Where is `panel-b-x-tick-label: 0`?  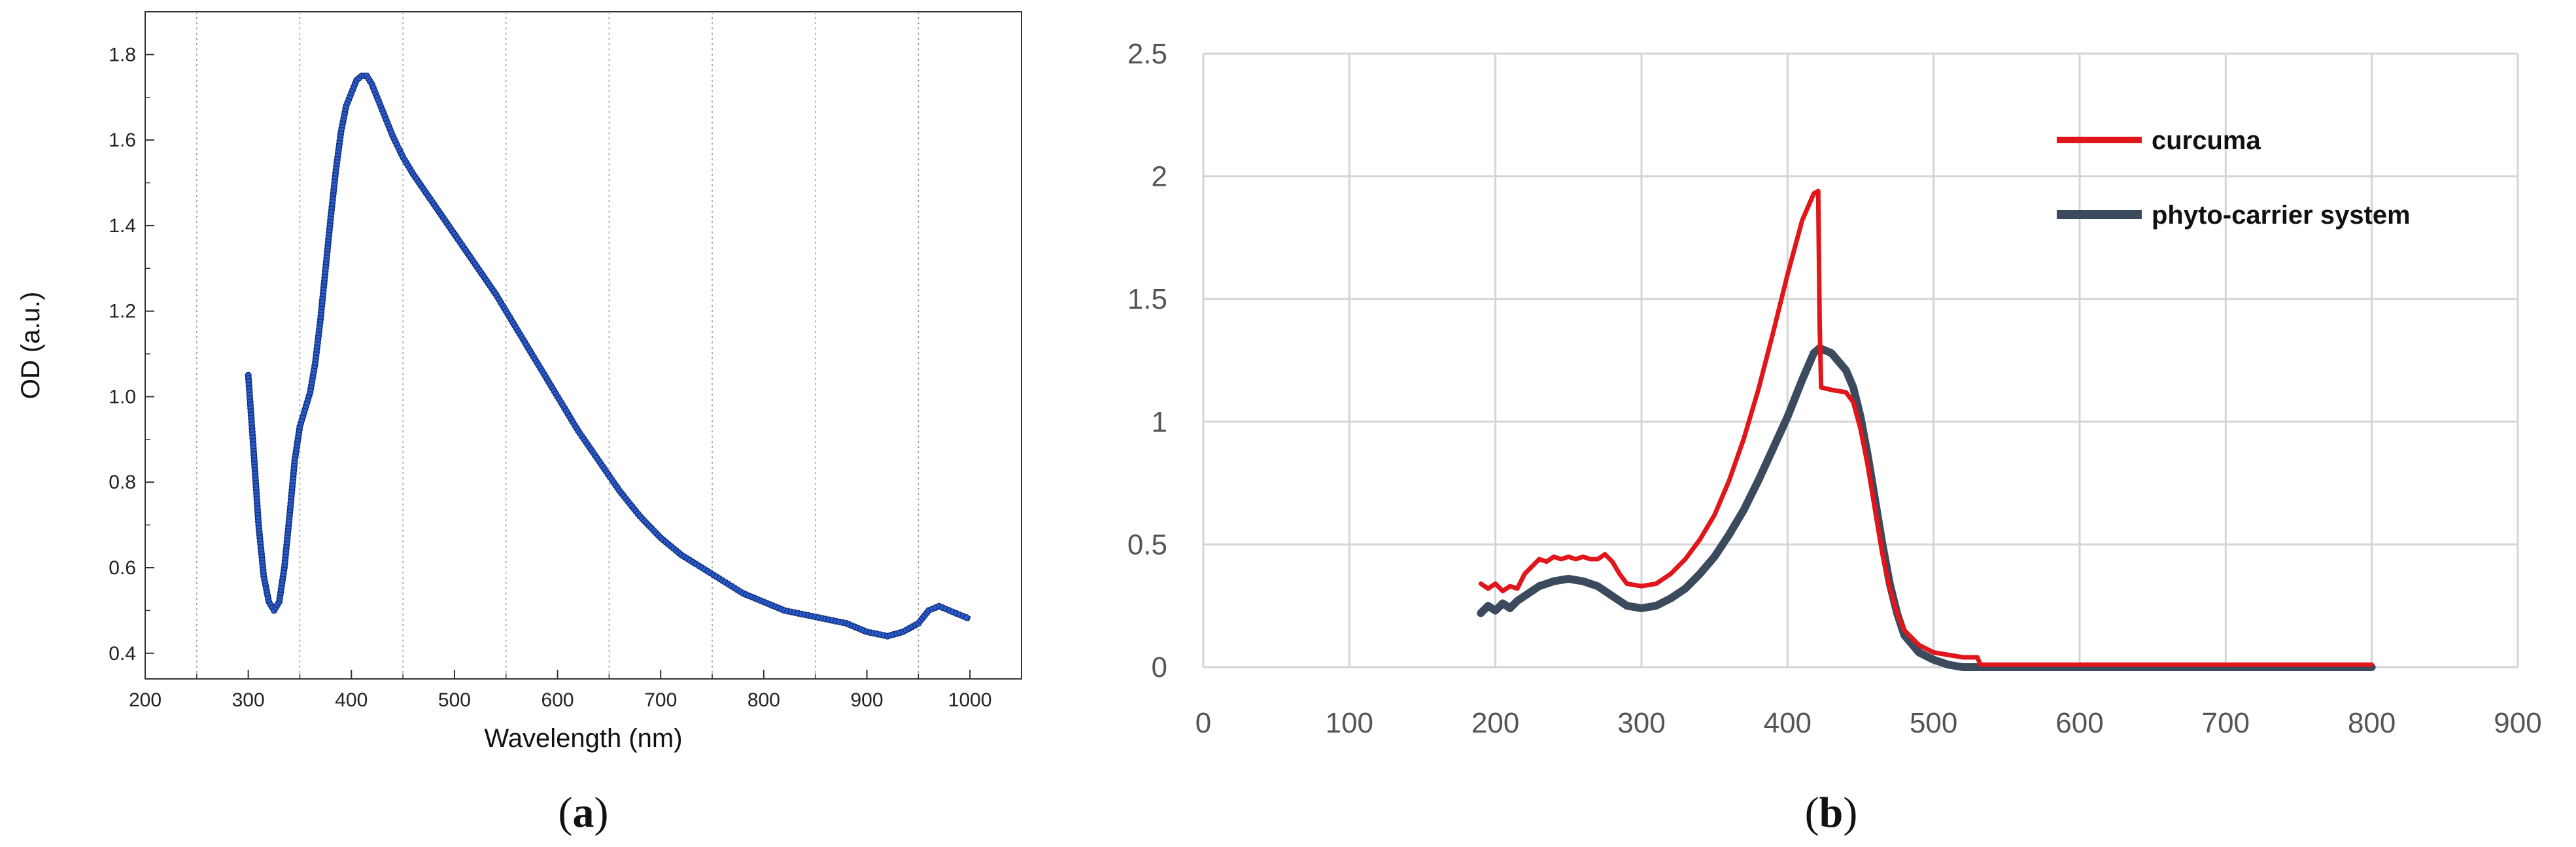 panel-b-x-tick-label: 0 is located at coordinates (1203, 723).